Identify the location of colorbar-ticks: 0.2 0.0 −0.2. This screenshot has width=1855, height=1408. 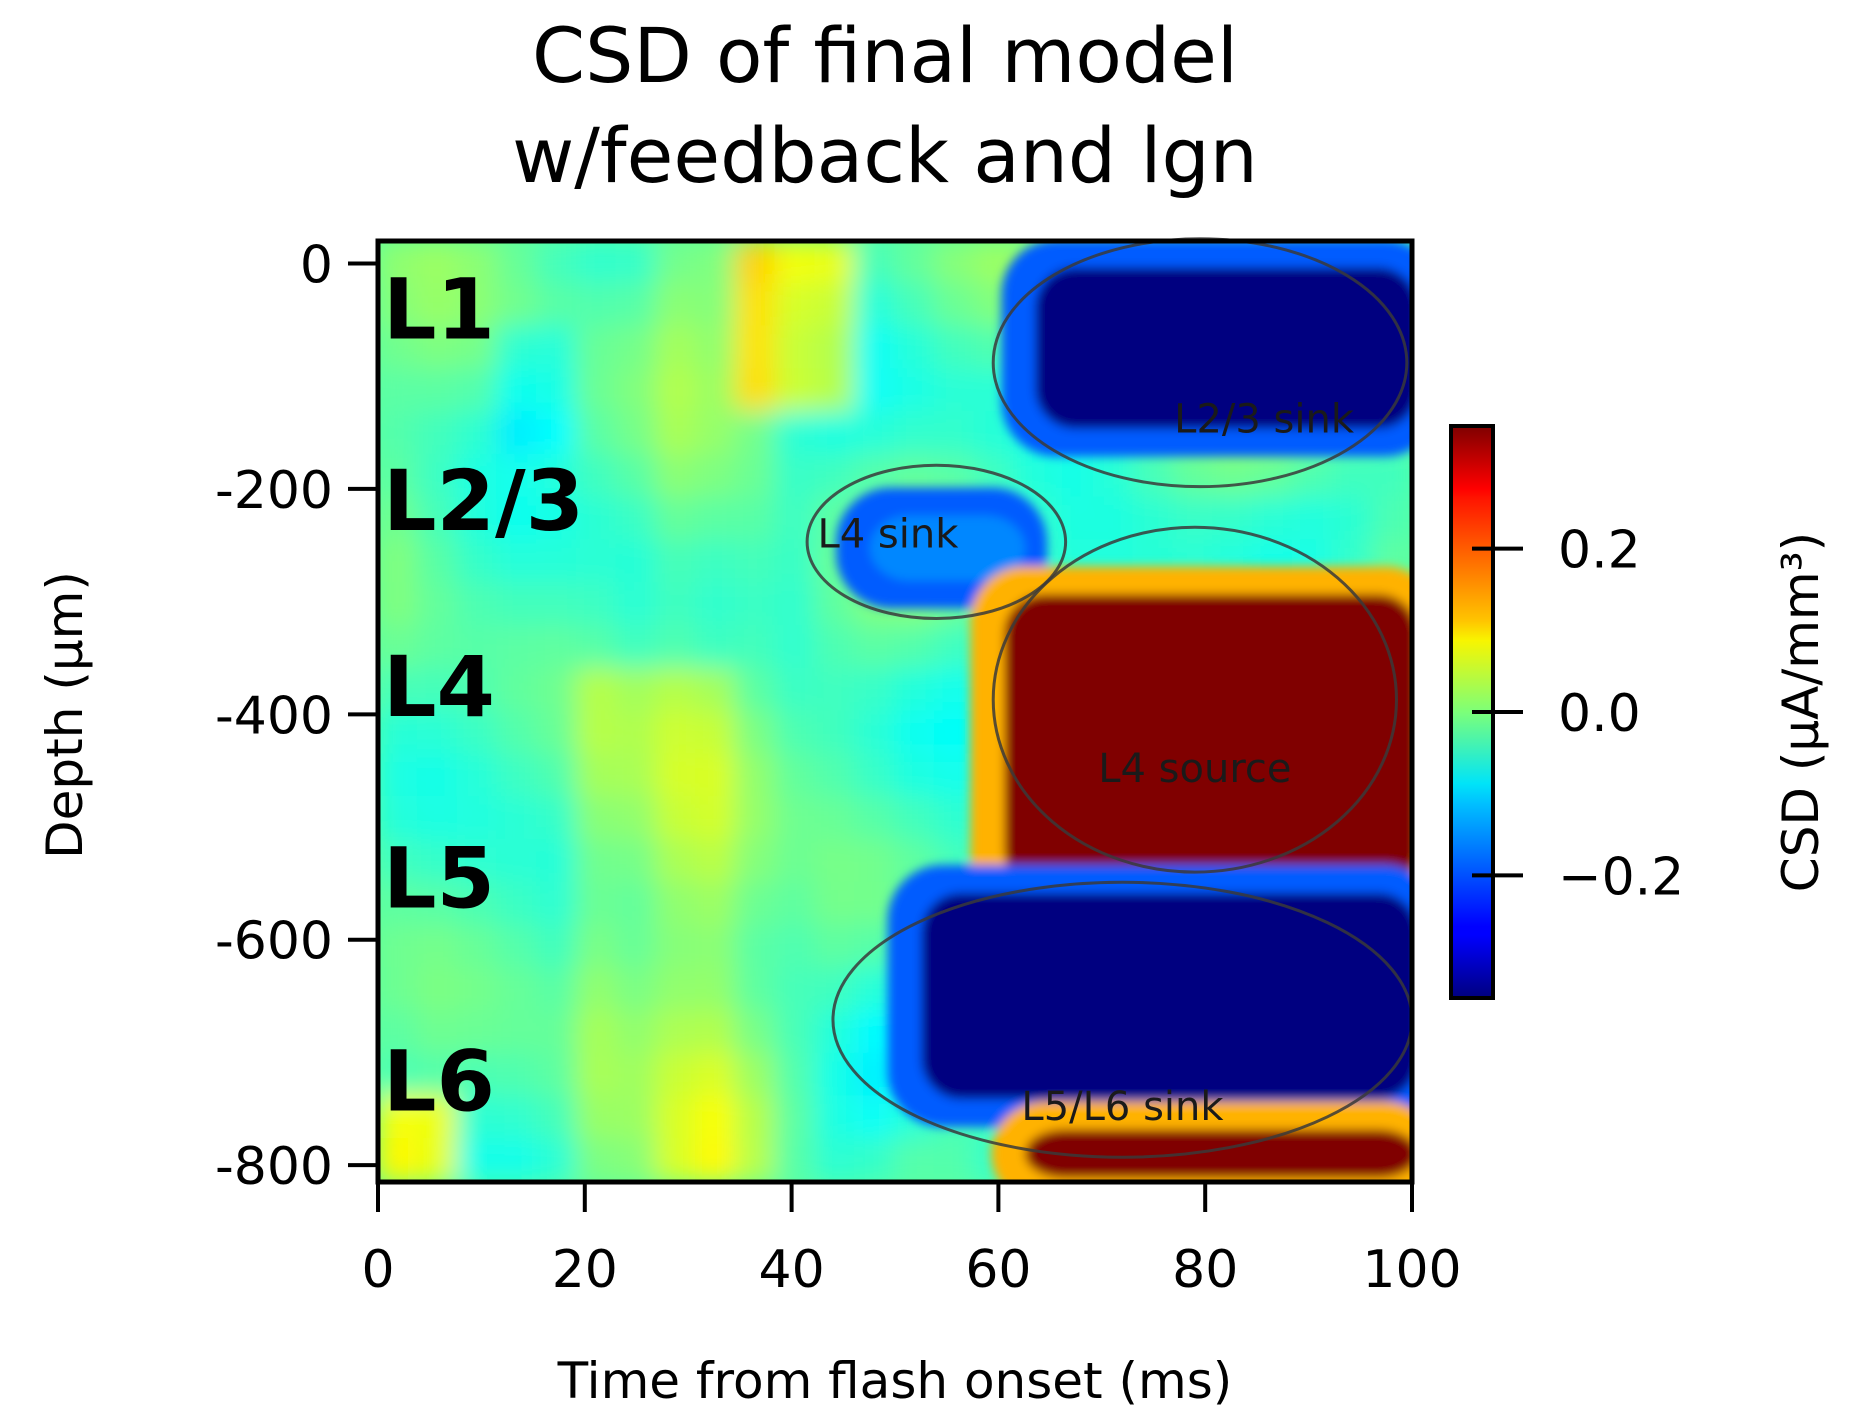
(1578, 714).